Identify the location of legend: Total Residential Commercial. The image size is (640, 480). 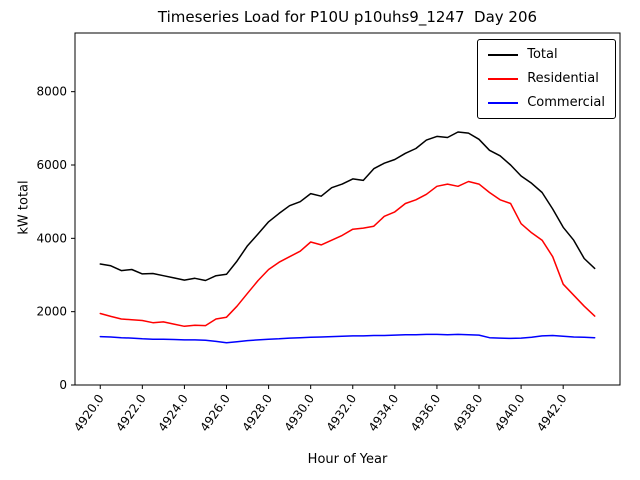
(546, 79).